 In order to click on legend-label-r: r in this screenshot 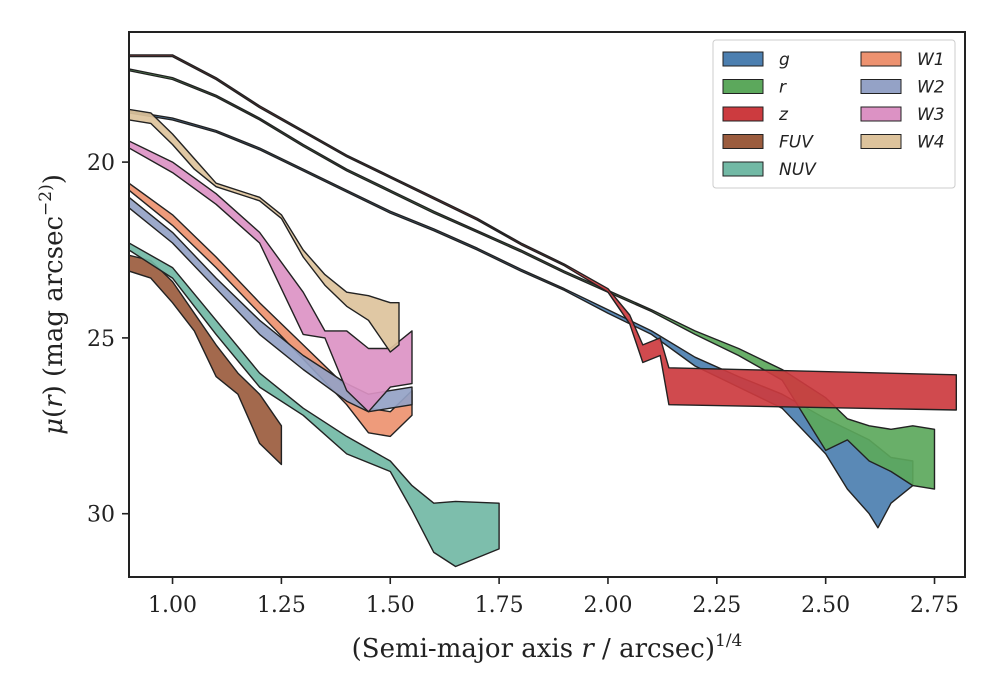, I will do `click(783, 88)`.